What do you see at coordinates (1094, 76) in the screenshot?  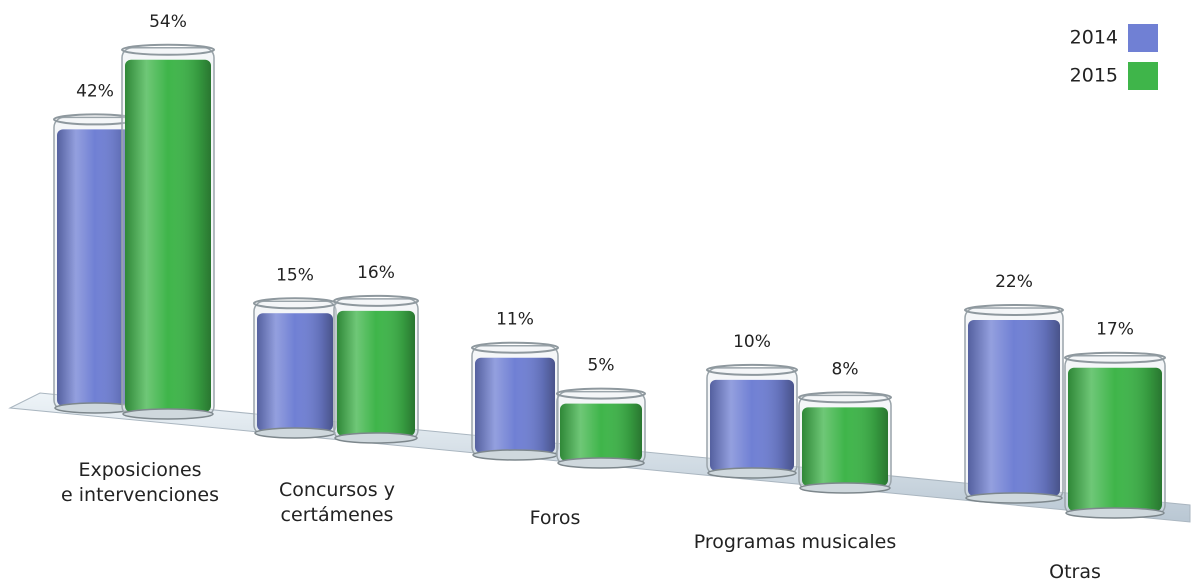 I see `legend-label: 2015` at bounding box center [1094, 76].